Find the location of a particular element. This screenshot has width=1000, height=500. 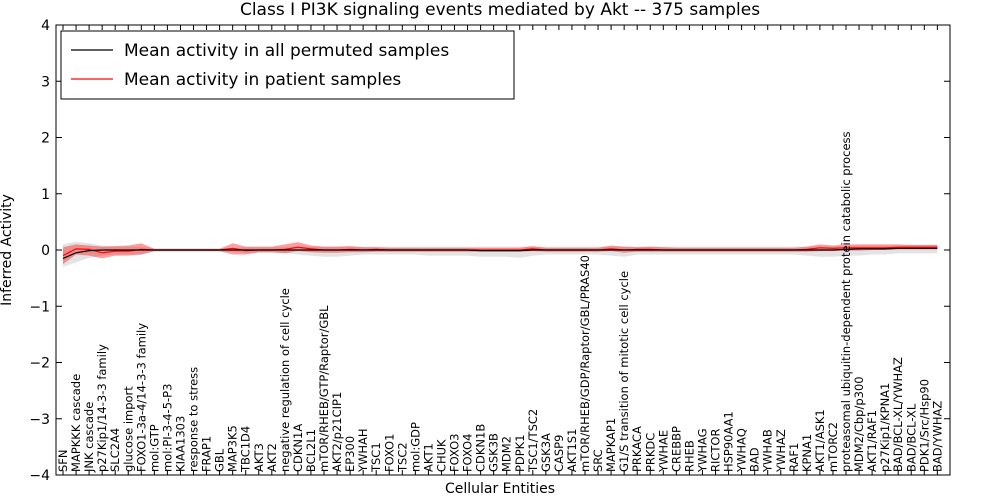

x-category-label: YWHAH is located at coordinates (363, 450).